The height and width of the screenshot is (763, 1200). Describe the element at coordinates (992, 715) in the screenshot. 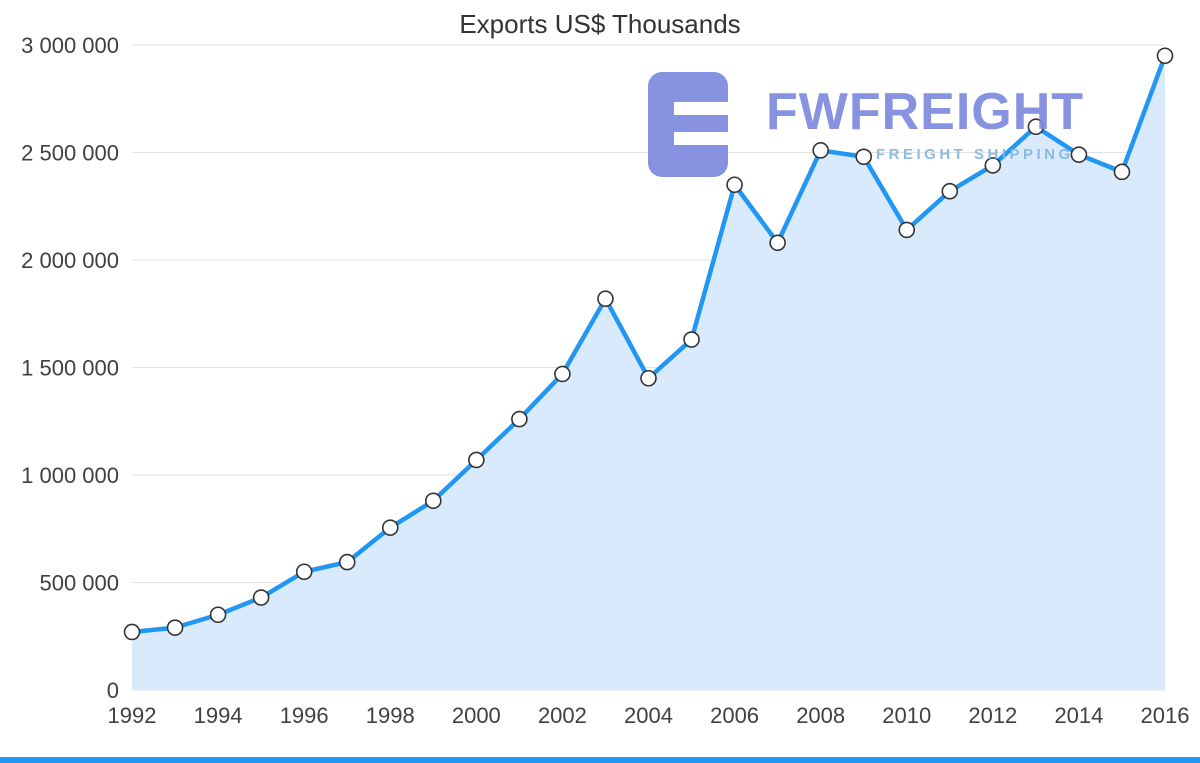

I see `x-tick-label: 2012` at that location.